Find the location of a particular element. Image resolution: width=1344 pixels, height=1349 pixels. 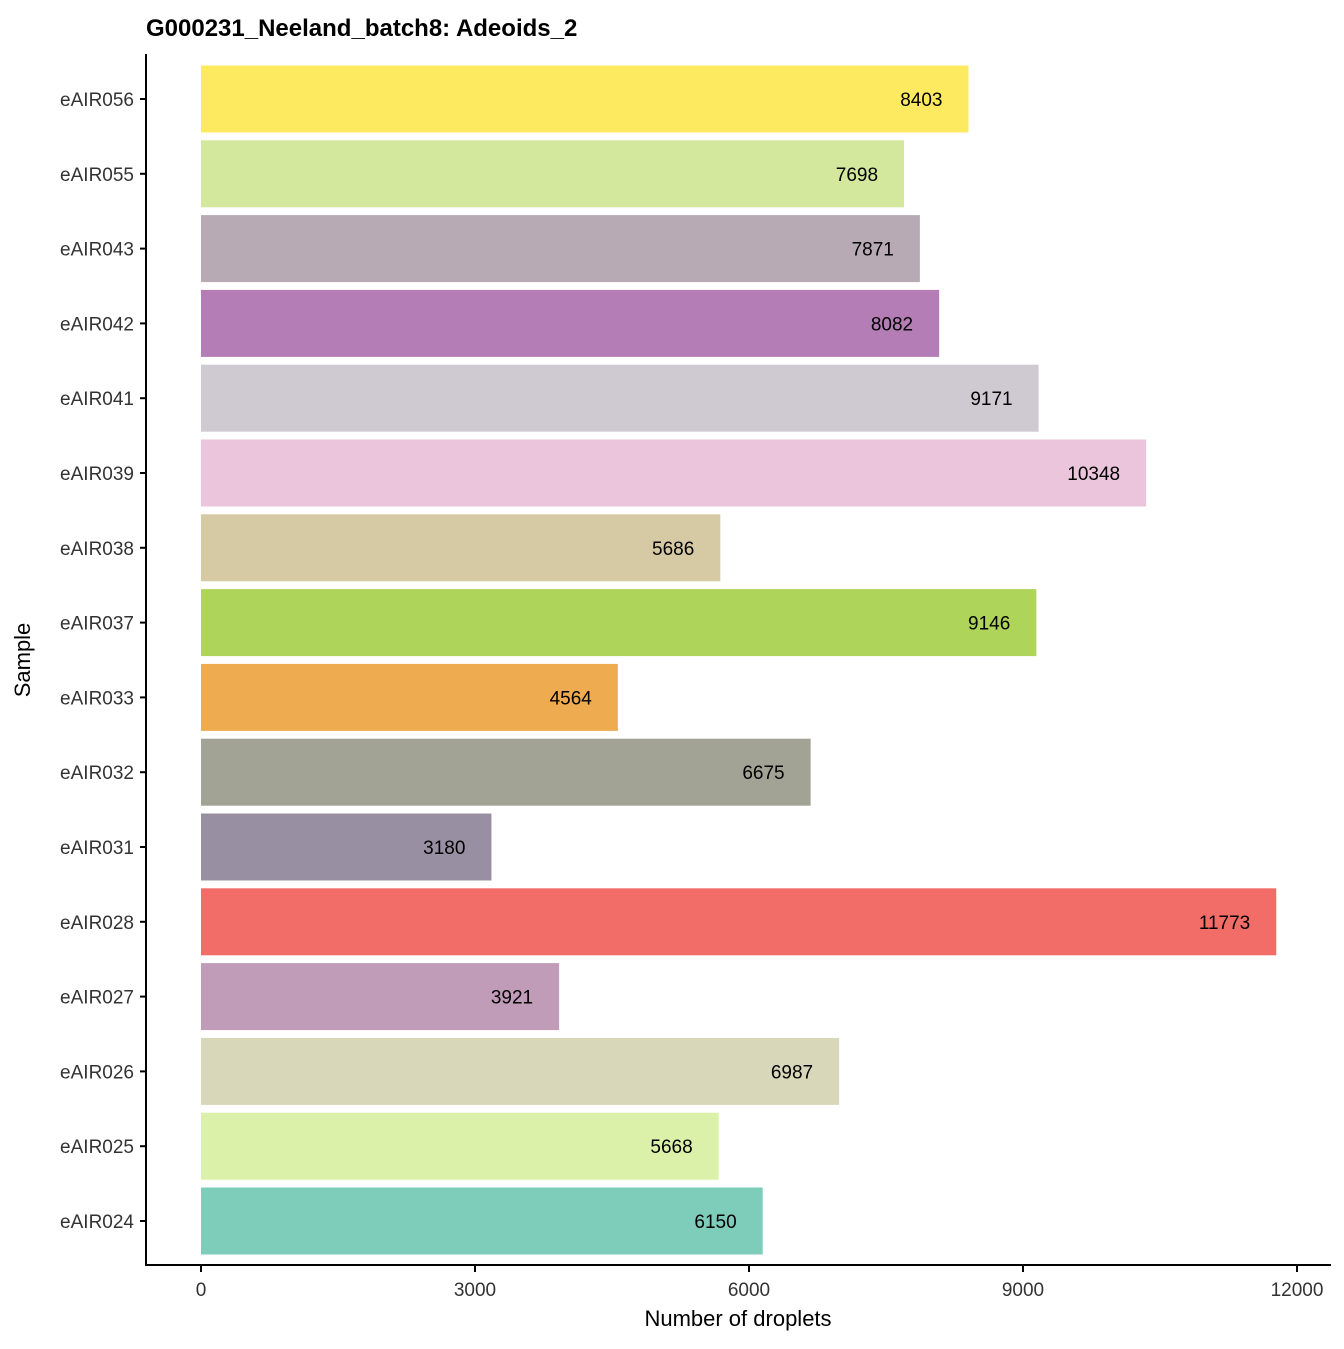

x-tick-label: 0 is located at coordinates (201, 1290).